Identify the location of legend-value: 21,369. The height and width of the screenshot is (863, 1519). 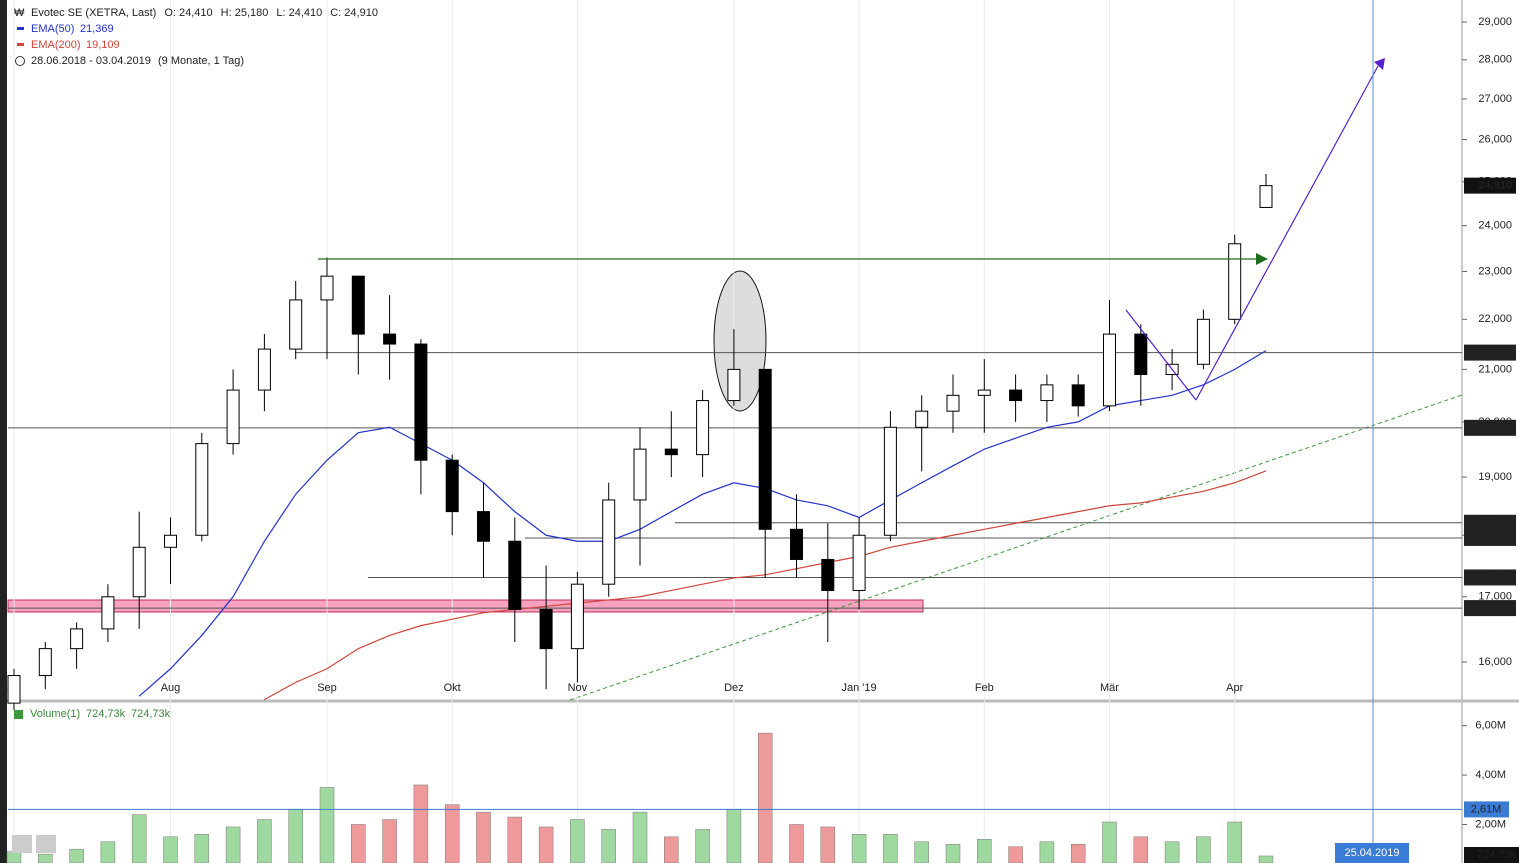
(97, 29).